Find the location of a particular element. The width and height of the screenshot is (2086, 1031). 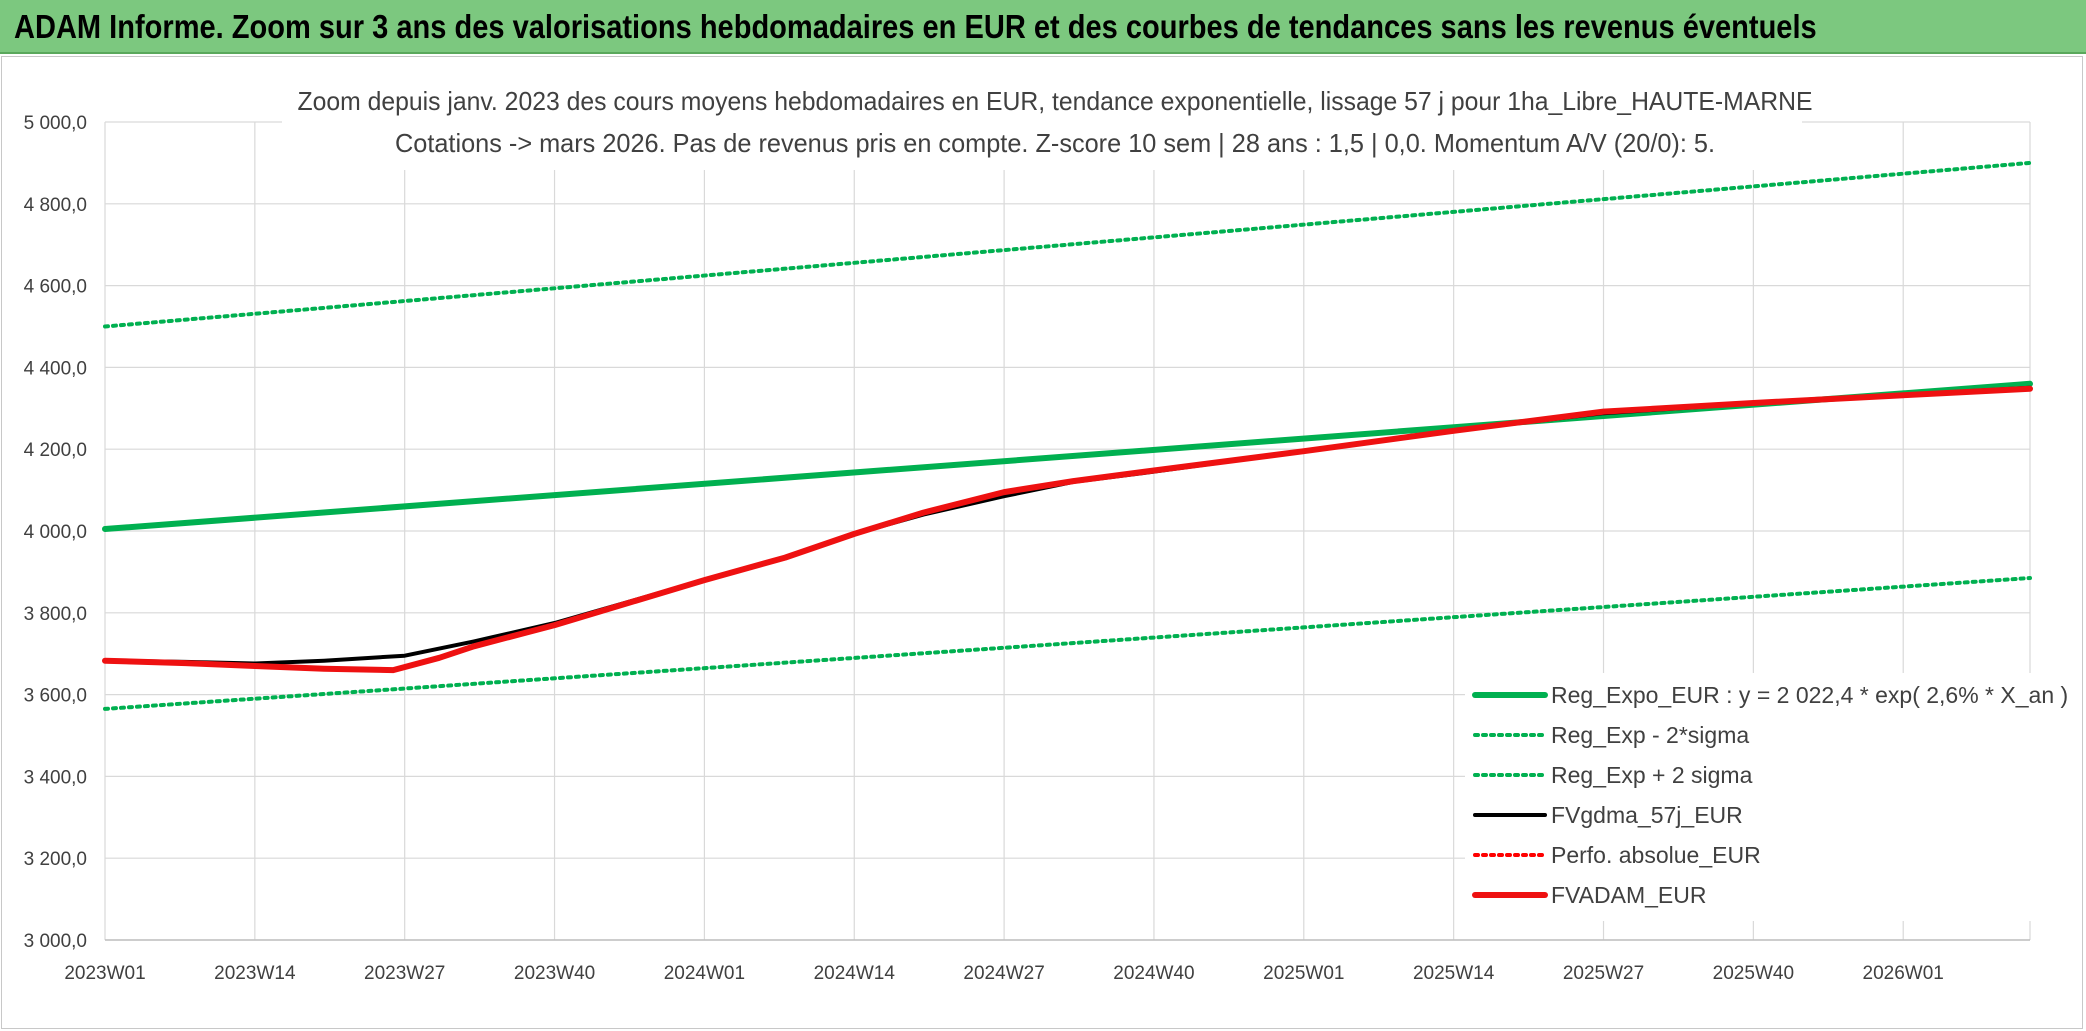

y-tick-label: 3 000,0 is located at coordinates (55, 941).